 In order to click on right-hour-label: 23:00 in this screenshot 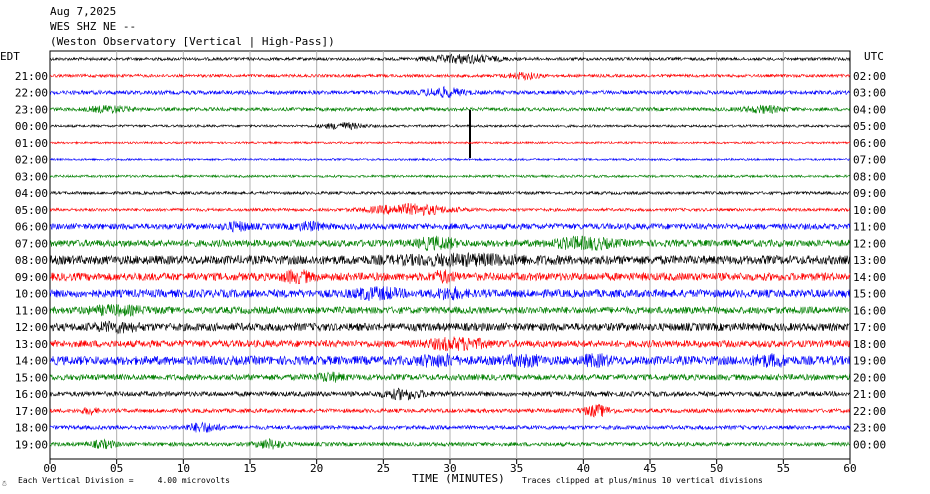, I will do `click(869, 428)`.